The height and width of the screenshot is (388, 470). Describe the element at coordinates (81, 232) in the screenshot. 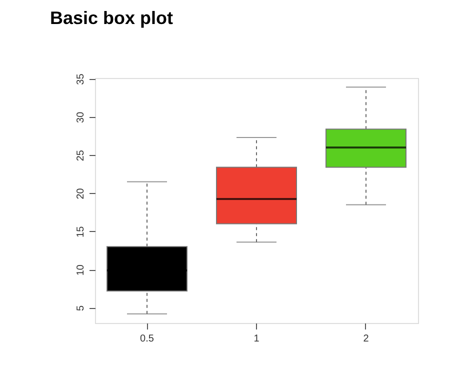

I see `y-tick-label: 15` at that location.